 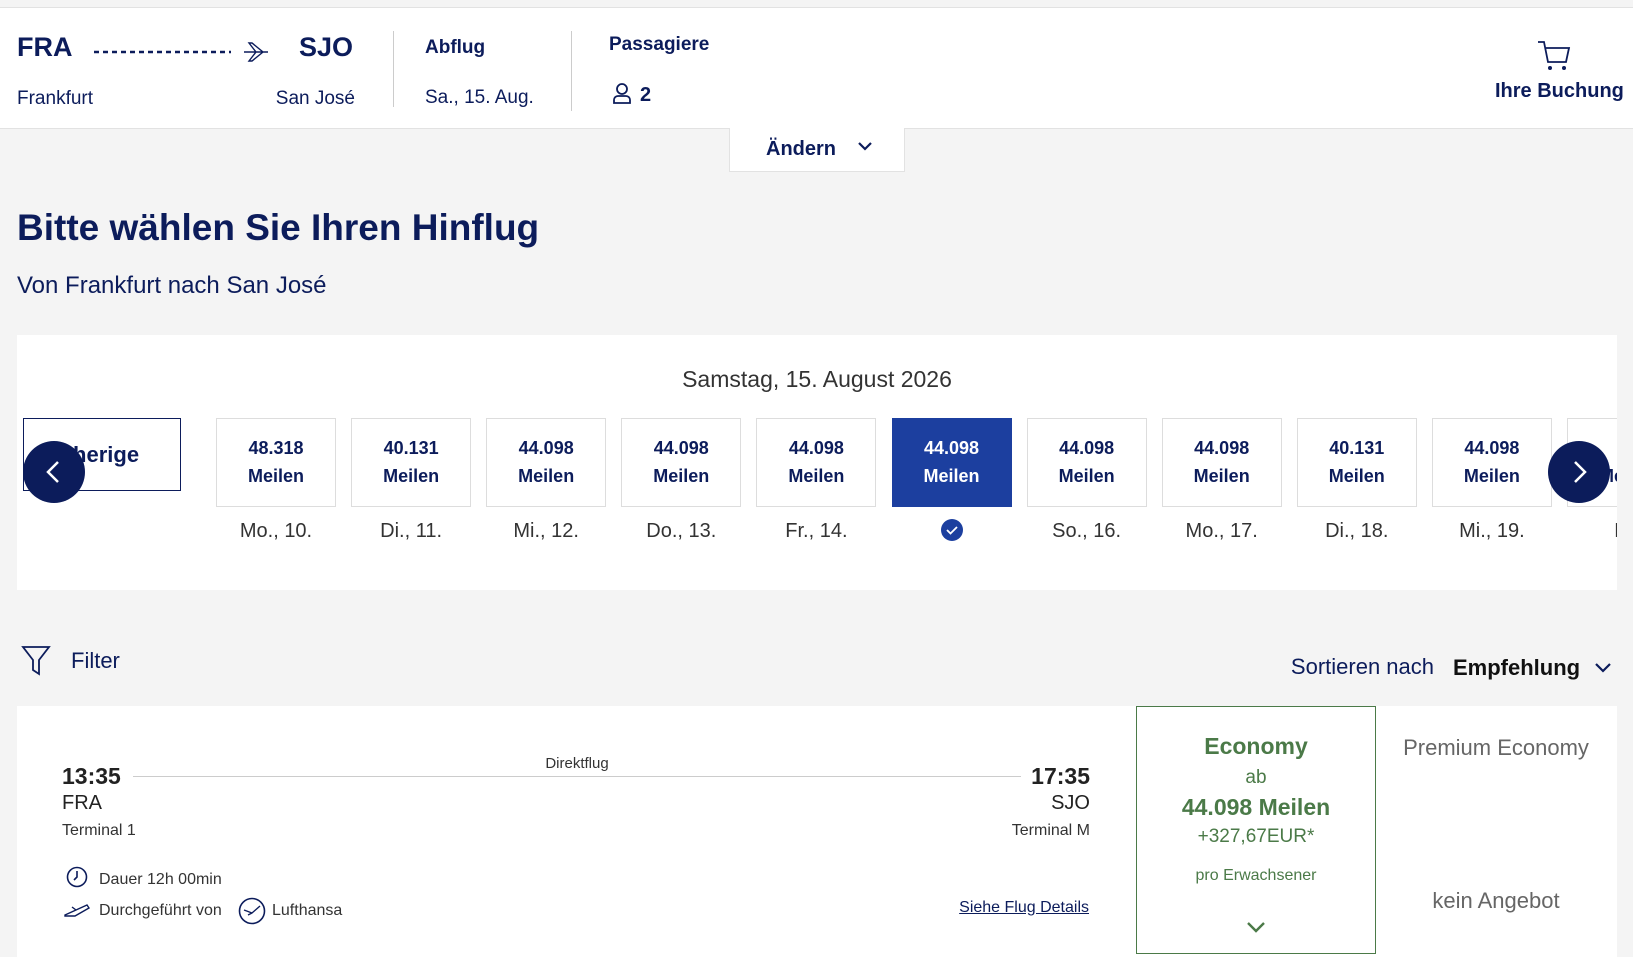 I want to click on day-option: 48.318 Meilen, so click(x=276, y=462).